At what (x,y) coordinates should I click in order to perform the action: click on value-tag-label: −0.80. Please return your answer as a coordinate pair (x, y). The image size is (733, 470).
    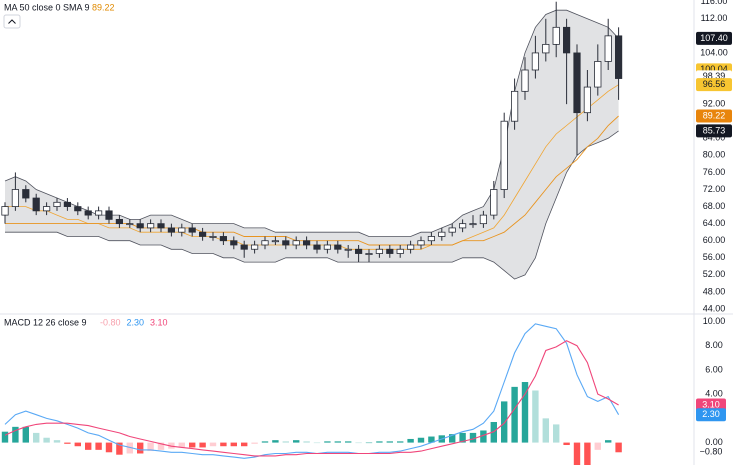
    Looking at the image, I should click on (711, 452).